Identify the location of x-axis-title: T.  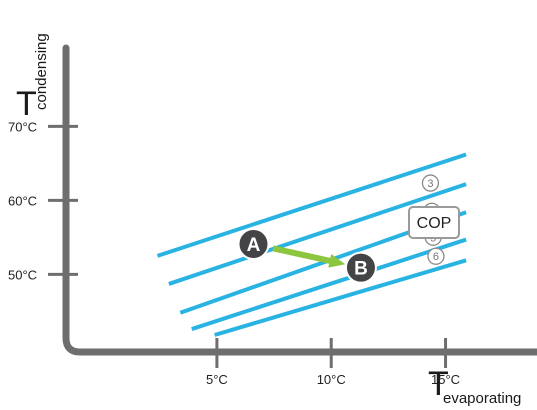
(438, 384).